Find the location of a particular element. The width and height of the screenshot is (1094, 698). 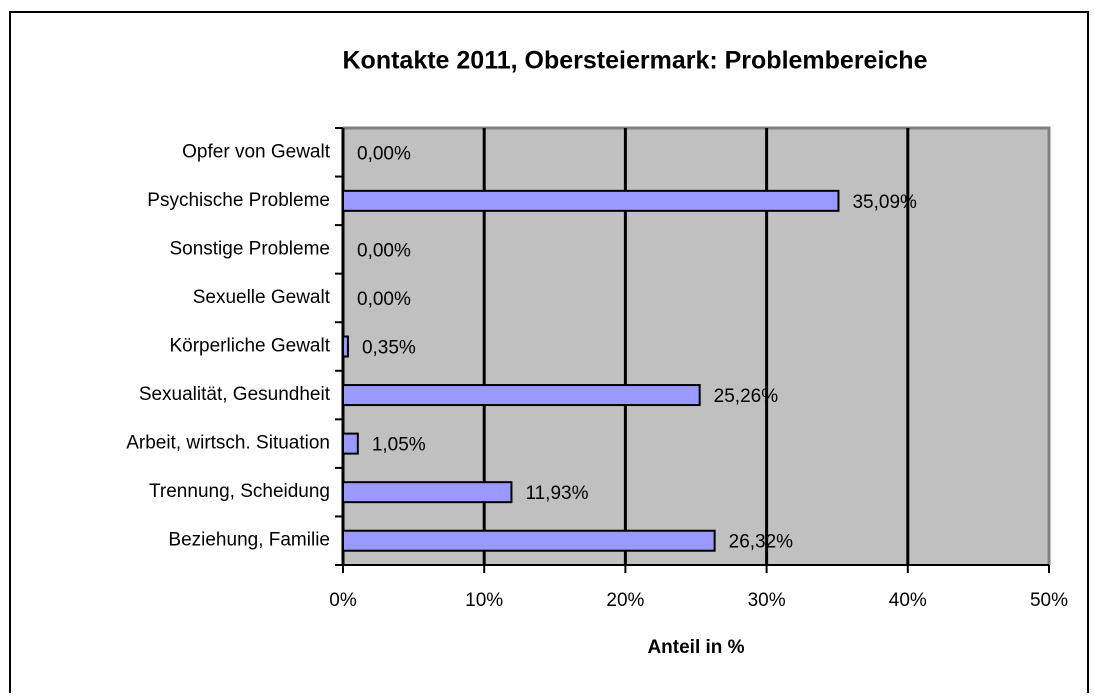

x-tick-label: 50% is located at coordinates (1049, 600).